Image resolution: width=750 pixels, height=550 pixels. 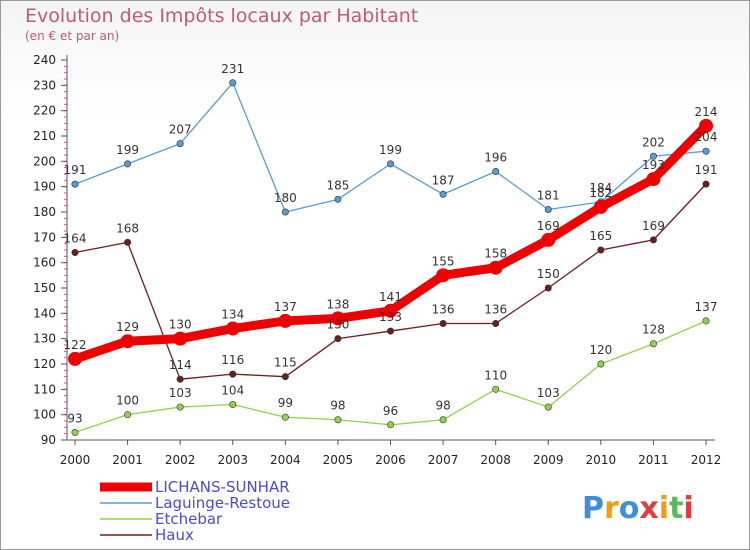 I want to click on data-label: 99, so click(x=285, y=403).